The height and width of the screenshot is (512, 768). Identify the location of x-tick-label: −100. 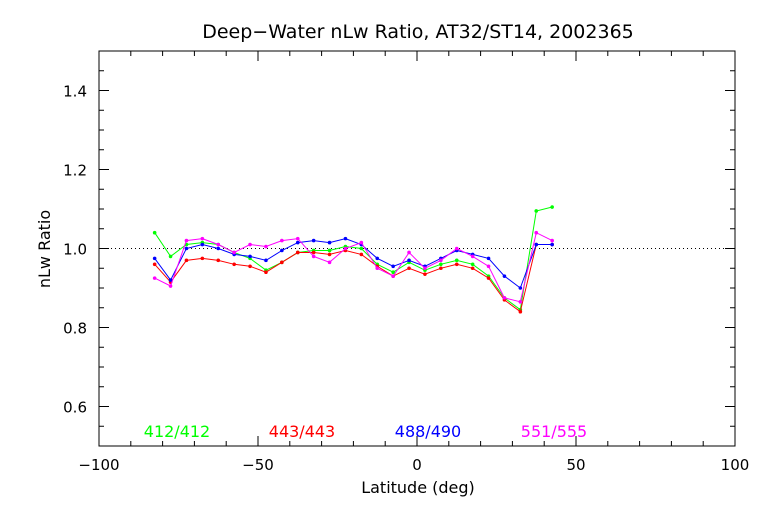
(98, 465).